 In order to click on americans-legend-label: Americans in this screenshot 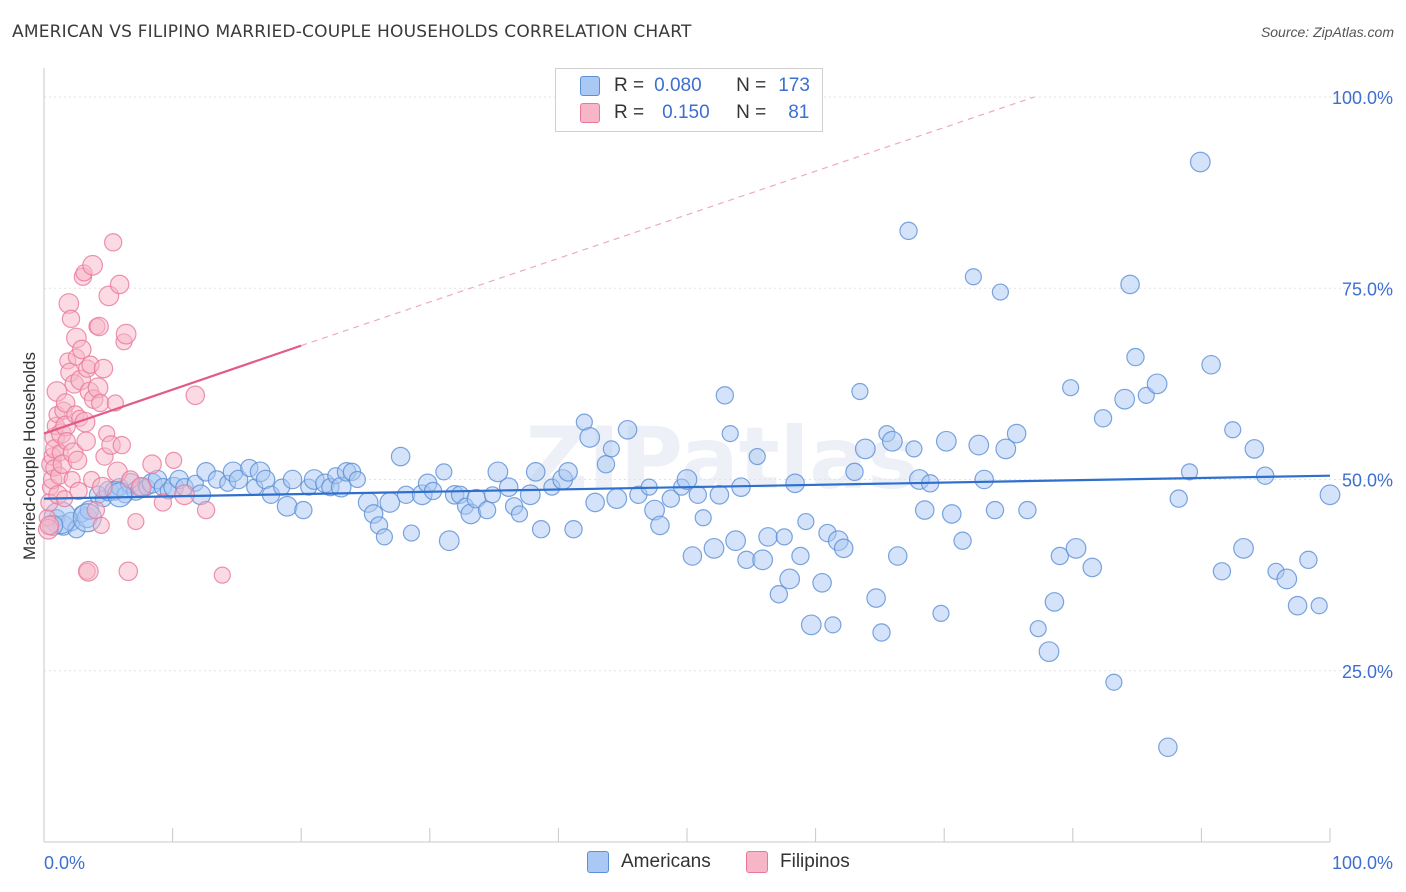, I will do `click(666, 861)`.